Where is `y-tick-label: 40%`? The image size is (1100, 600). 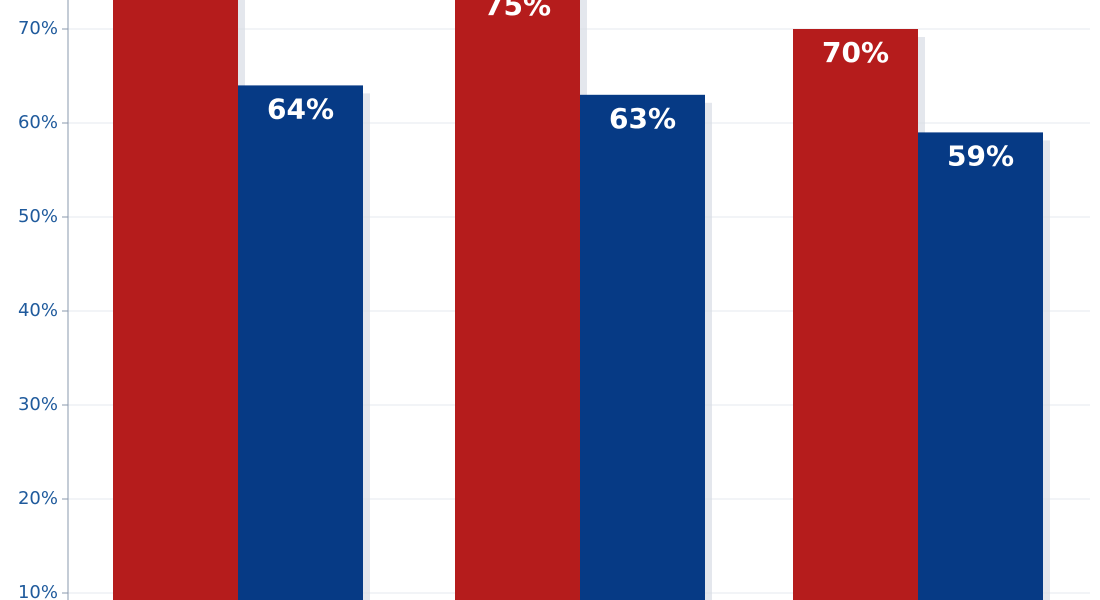
y-tick-label: 40% is located at coordinates (38, 310).